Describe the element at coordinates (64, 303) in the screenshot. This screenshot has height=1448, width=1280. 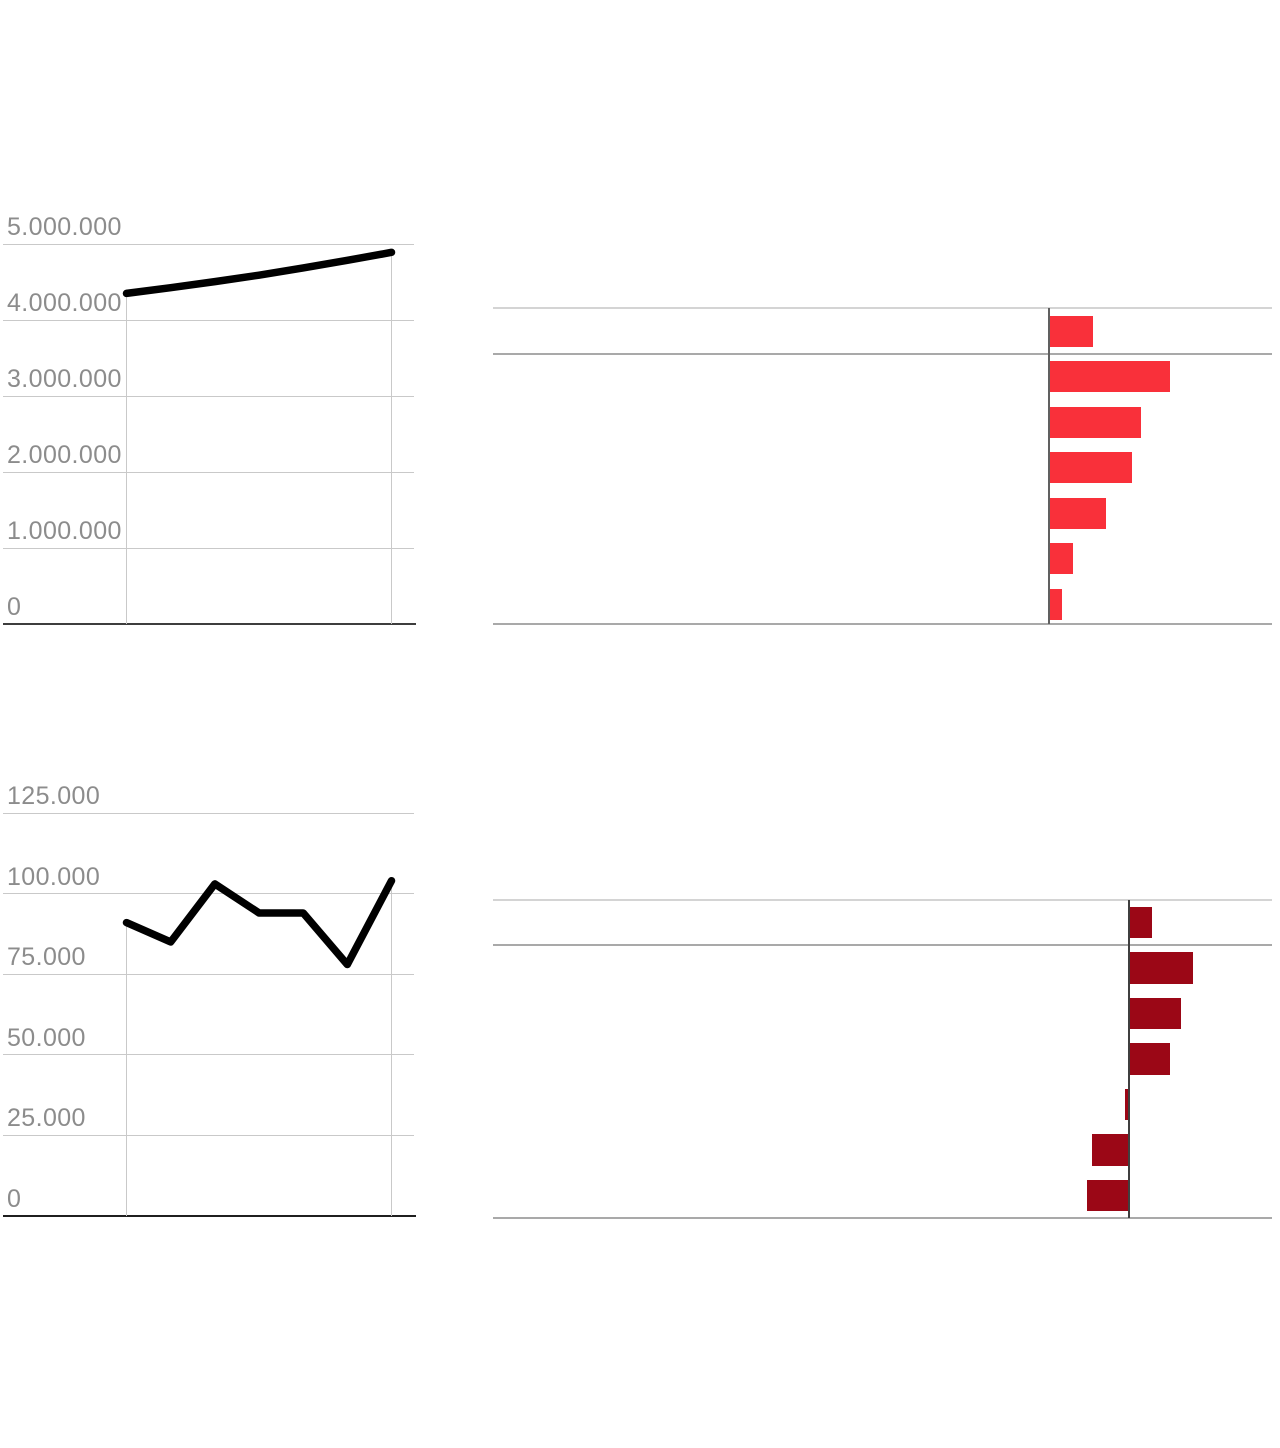
I see `y-axis-tick-label: 4.000.000` at that location.